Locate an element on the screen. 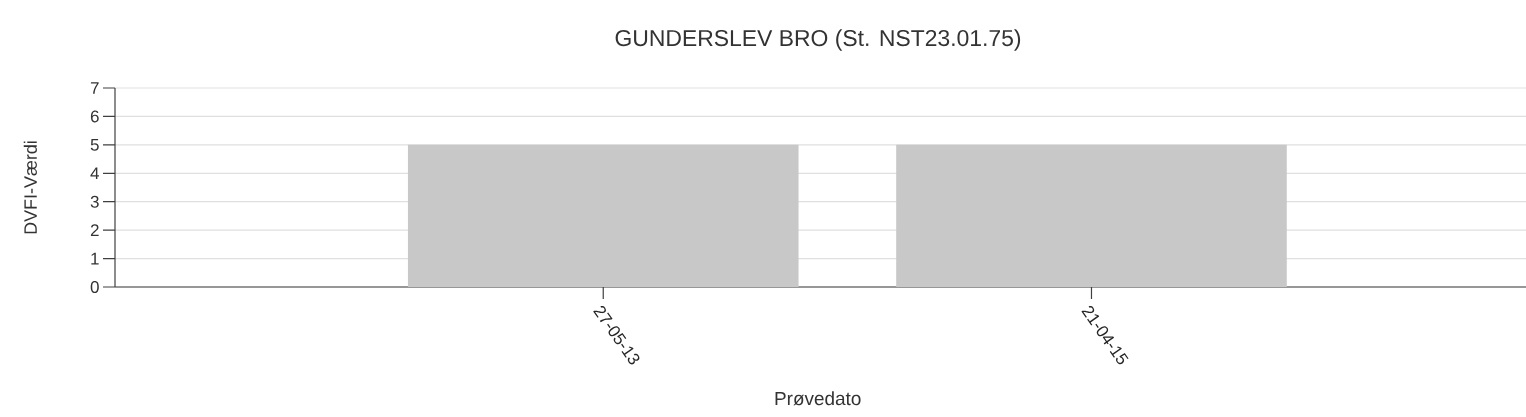  y-tick-label: 6 is located at coordinates (94, 116).